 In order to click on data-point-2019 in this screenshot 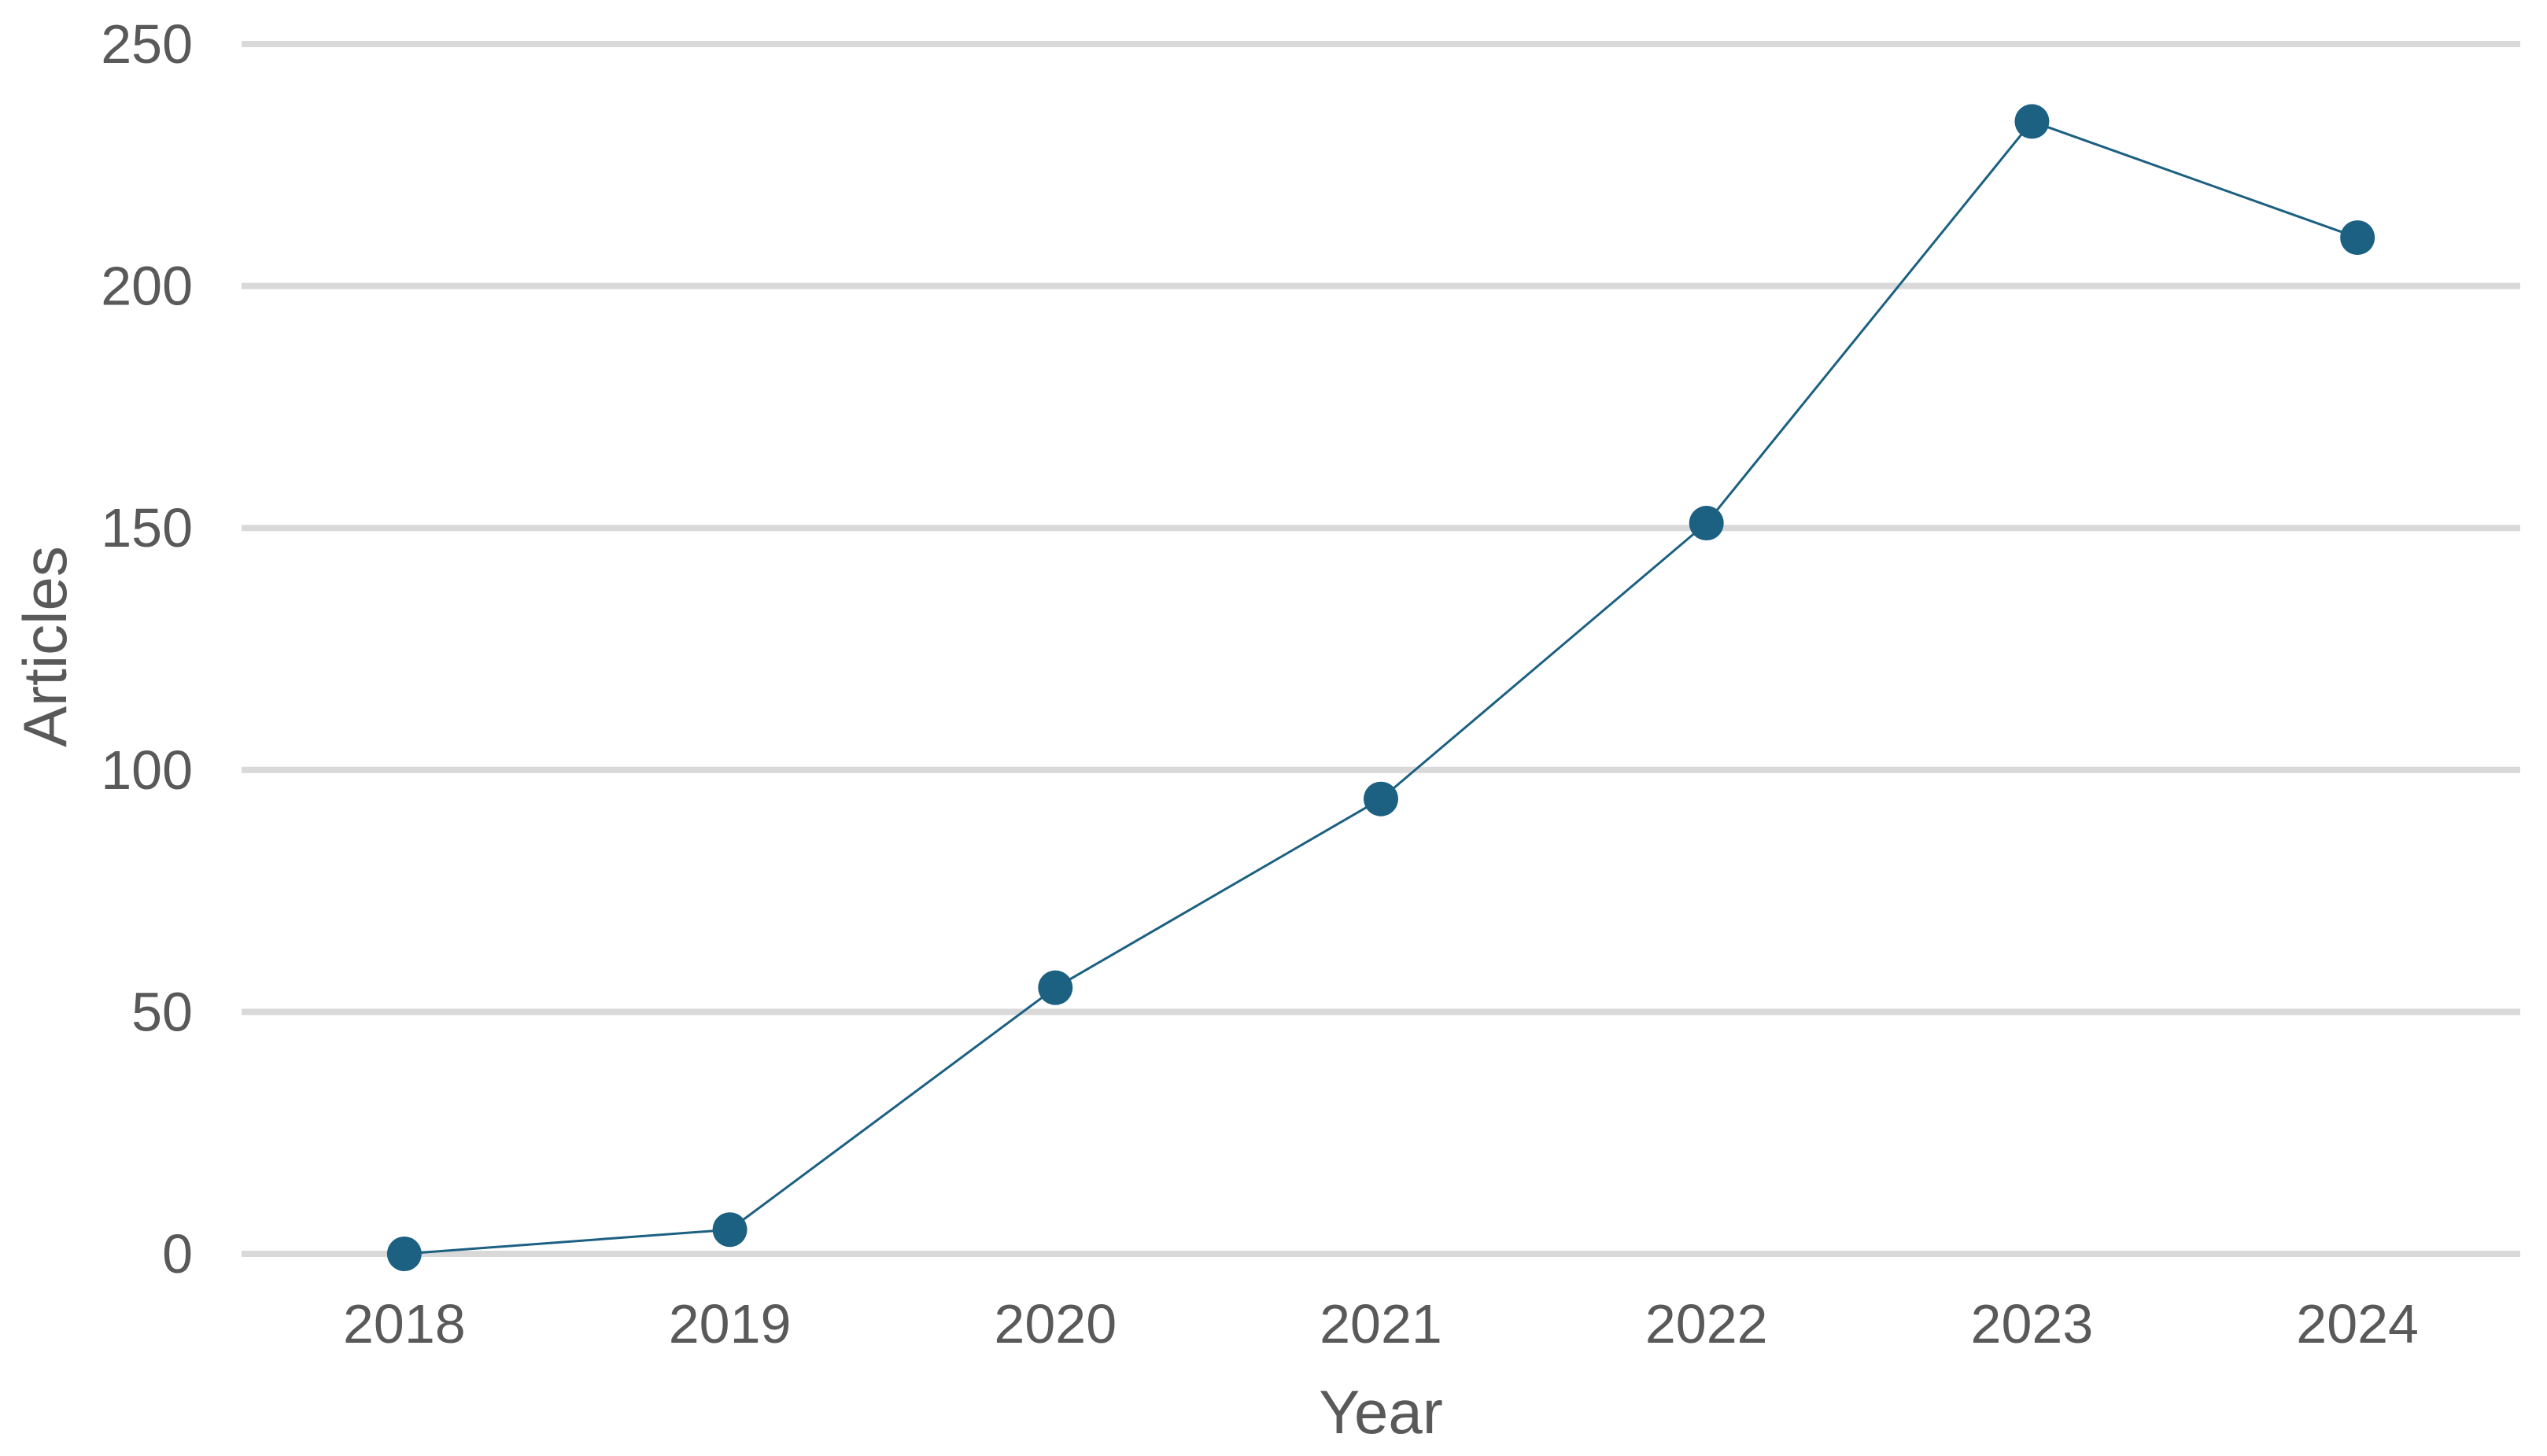, I will do `click(729, 1230)`.